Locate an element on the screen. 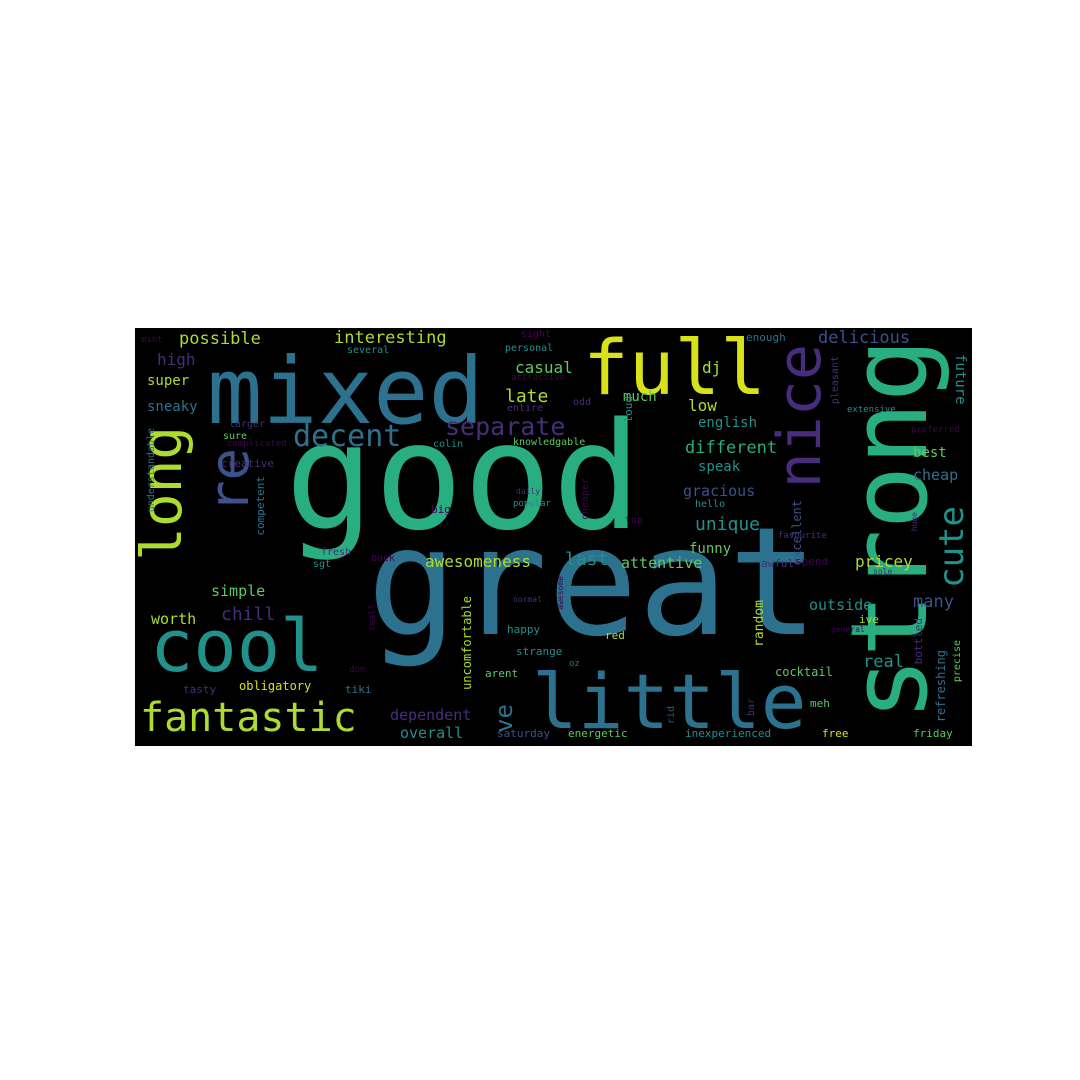 The height and width of the screenshot is (1080, 1080). word-delicious: delicious is located at coordinates (864, 338).